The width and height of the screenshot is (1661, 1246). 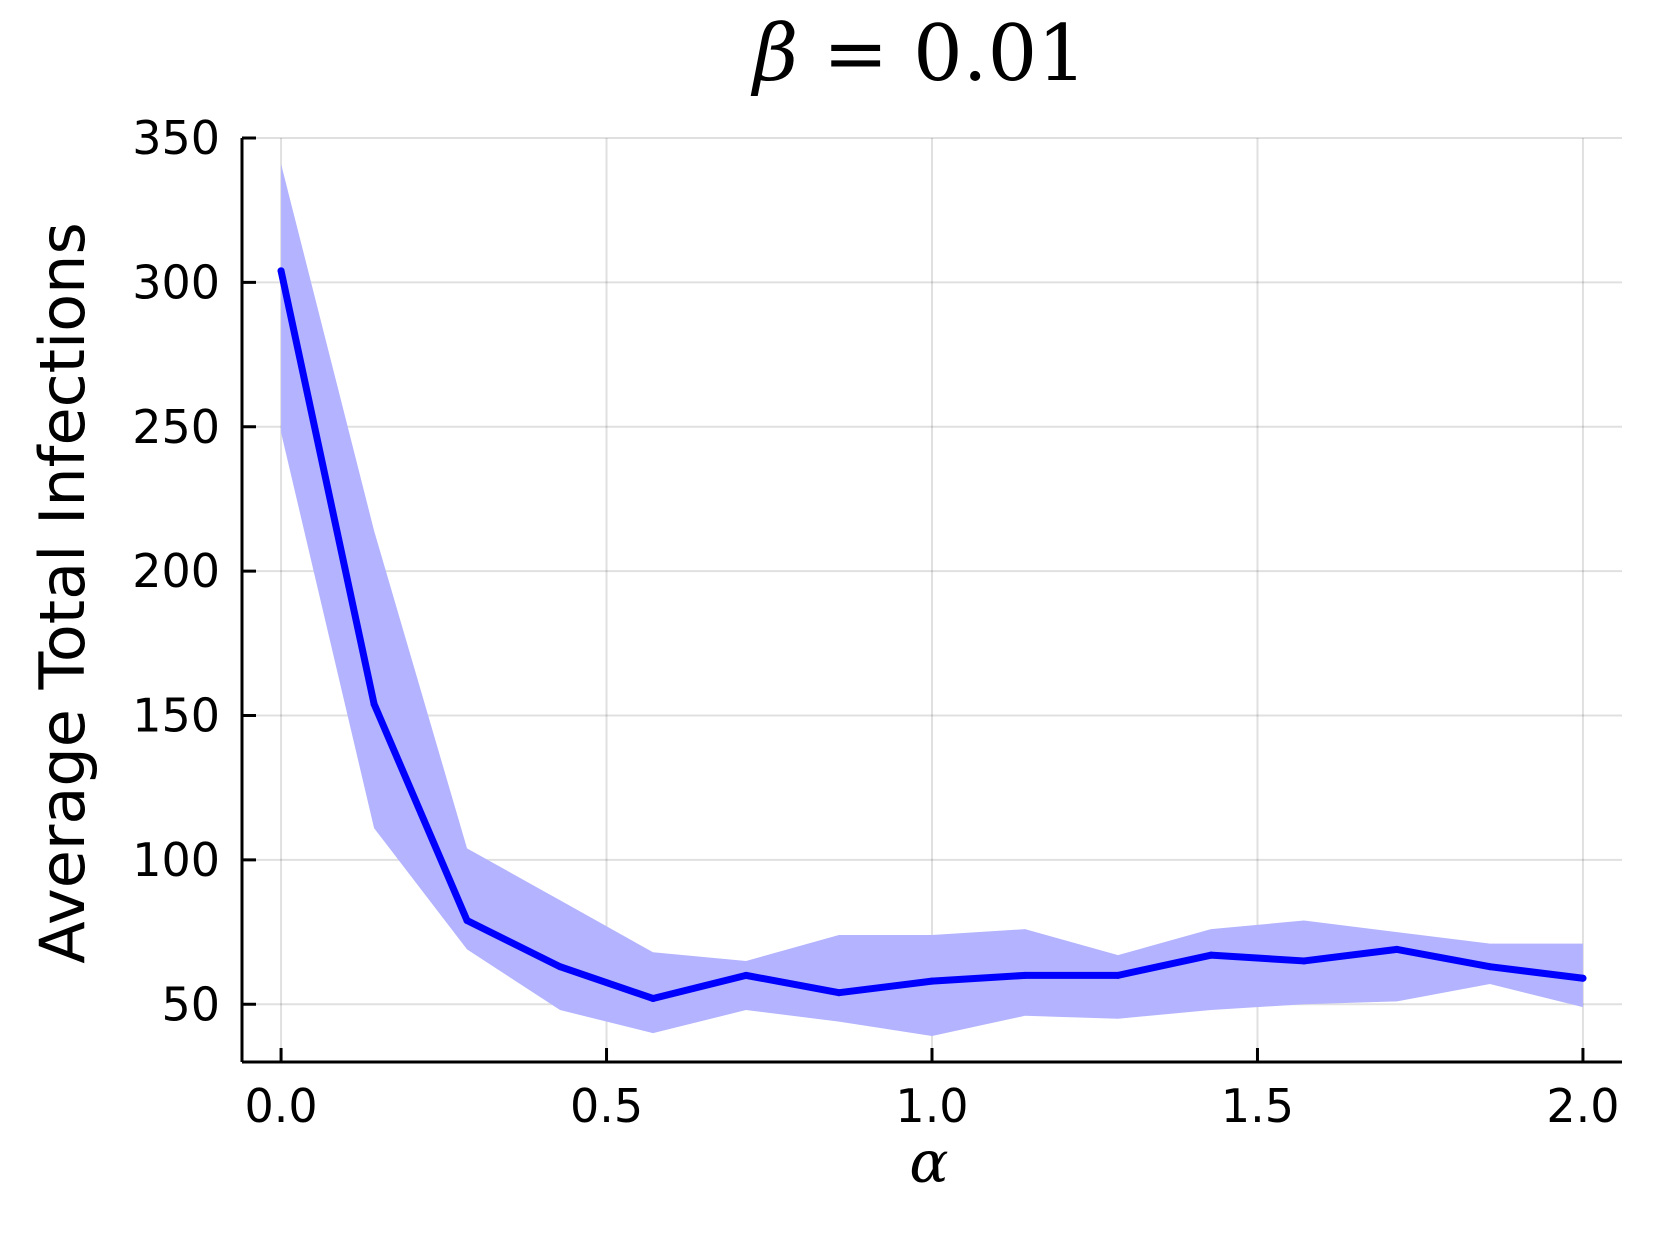 What do you see at coordinates (942, 54) in the screenshot?
I see `title-rest: = 0.01` at bounding box center [942, 54].